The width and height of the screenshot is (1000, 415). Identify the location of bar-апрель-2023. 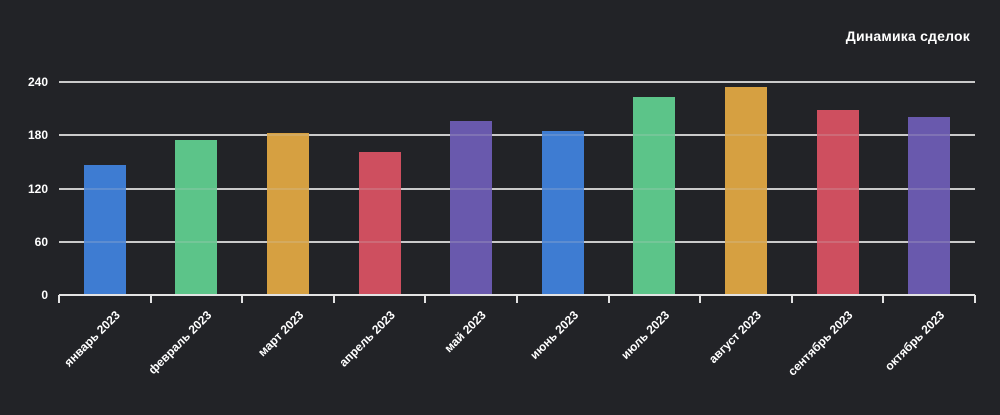
(379, 223).